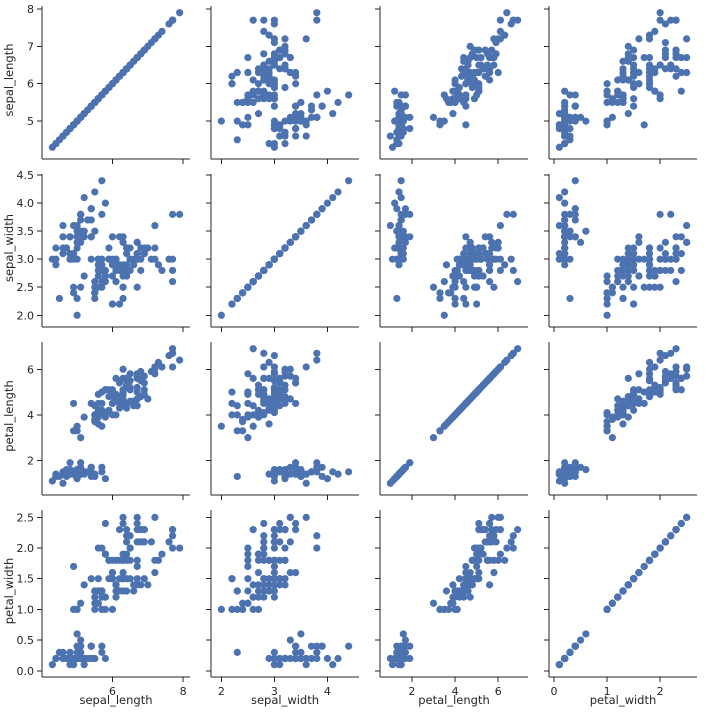 Image resolution: width=711 pixels, height=712 pixels. What do you see at coordinates (30, 415) in the screenshot?
I see `y-tick-label: 4` at bounding box center [30, 415].